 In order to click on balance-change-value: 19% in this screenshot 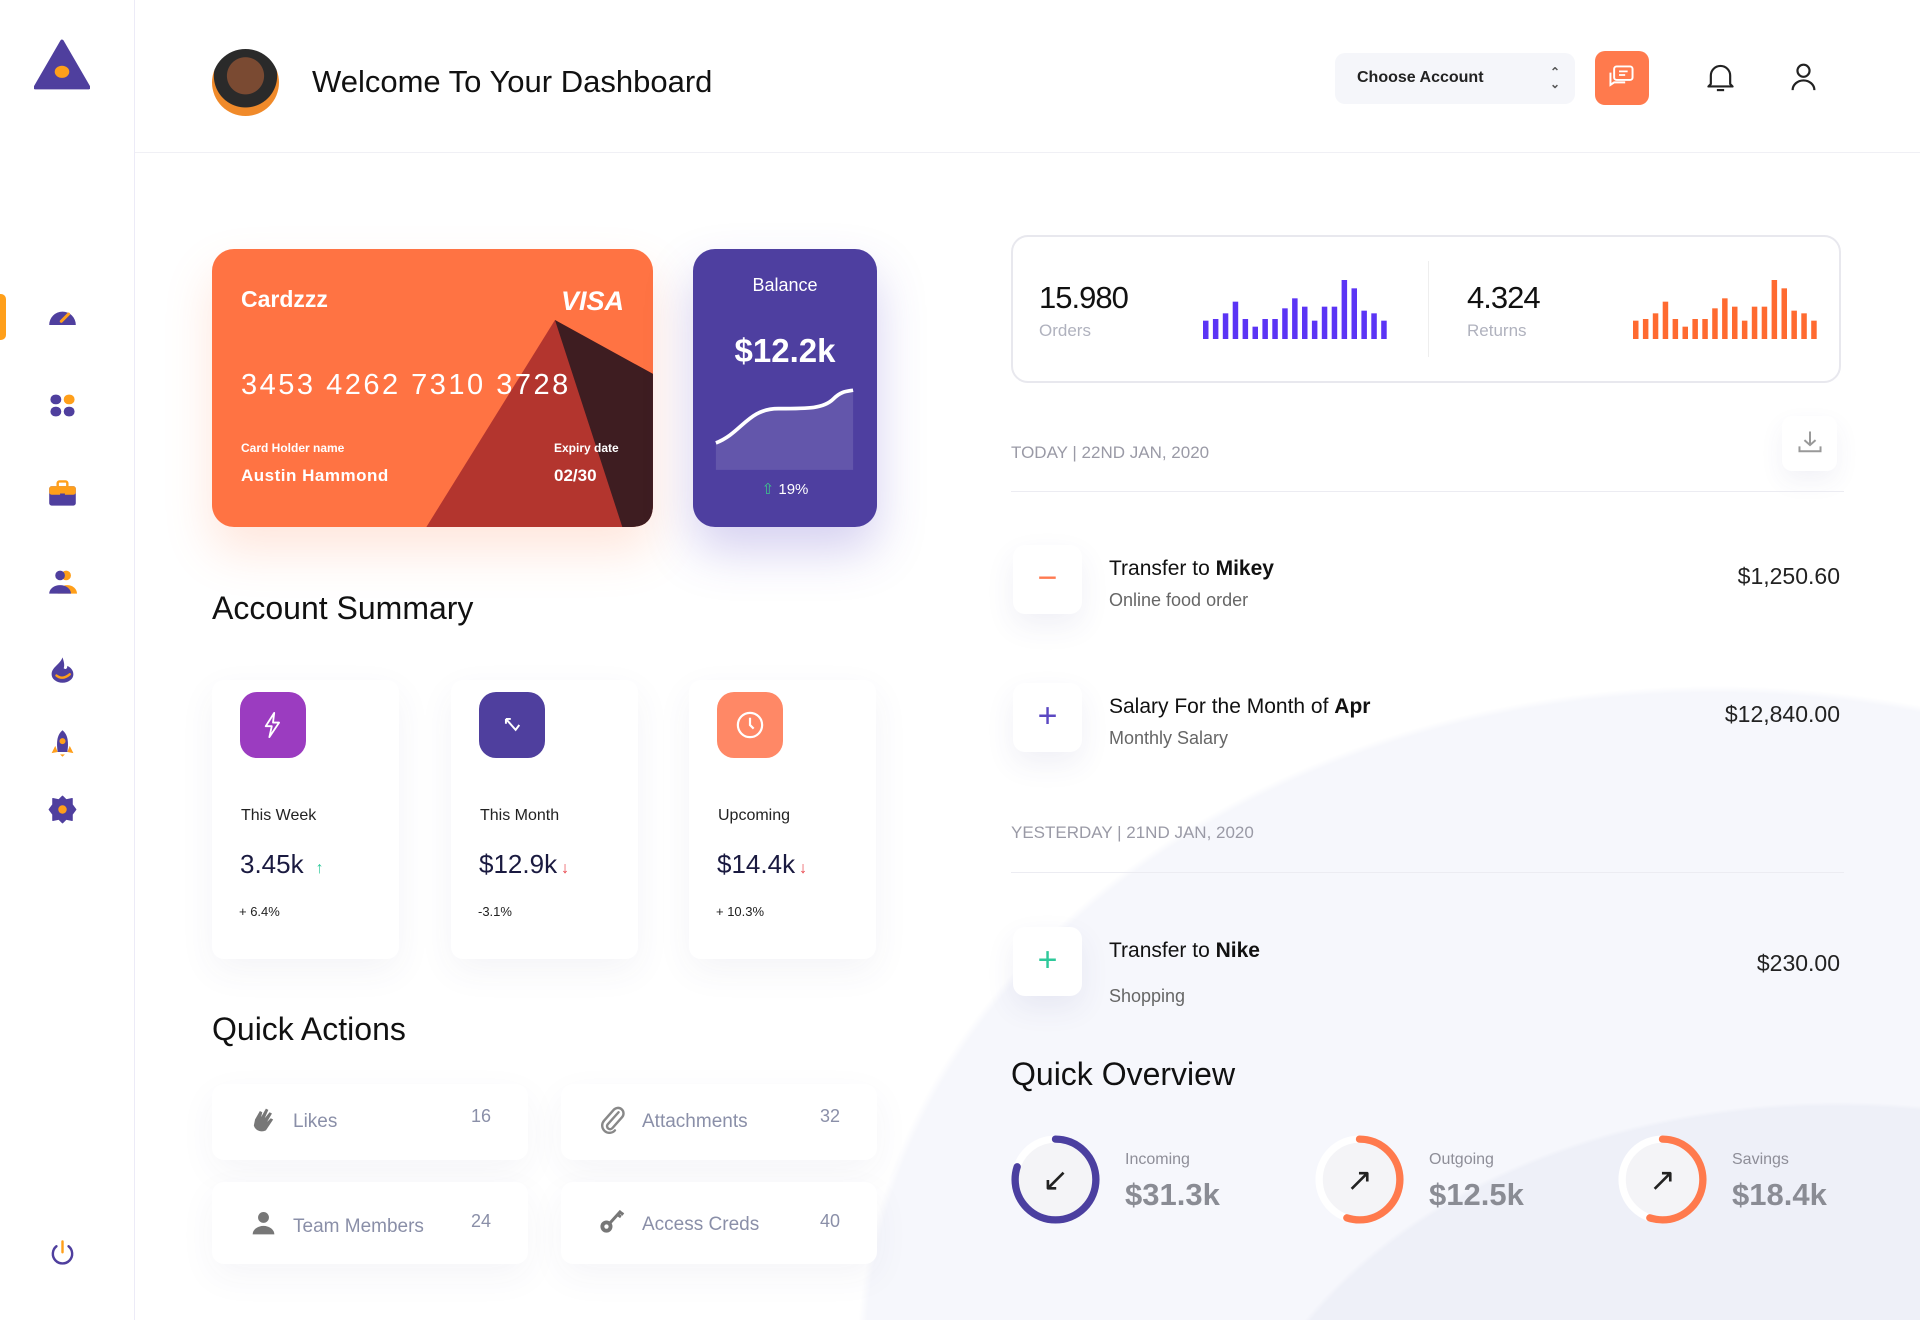, I will do `click(793, 489)`.